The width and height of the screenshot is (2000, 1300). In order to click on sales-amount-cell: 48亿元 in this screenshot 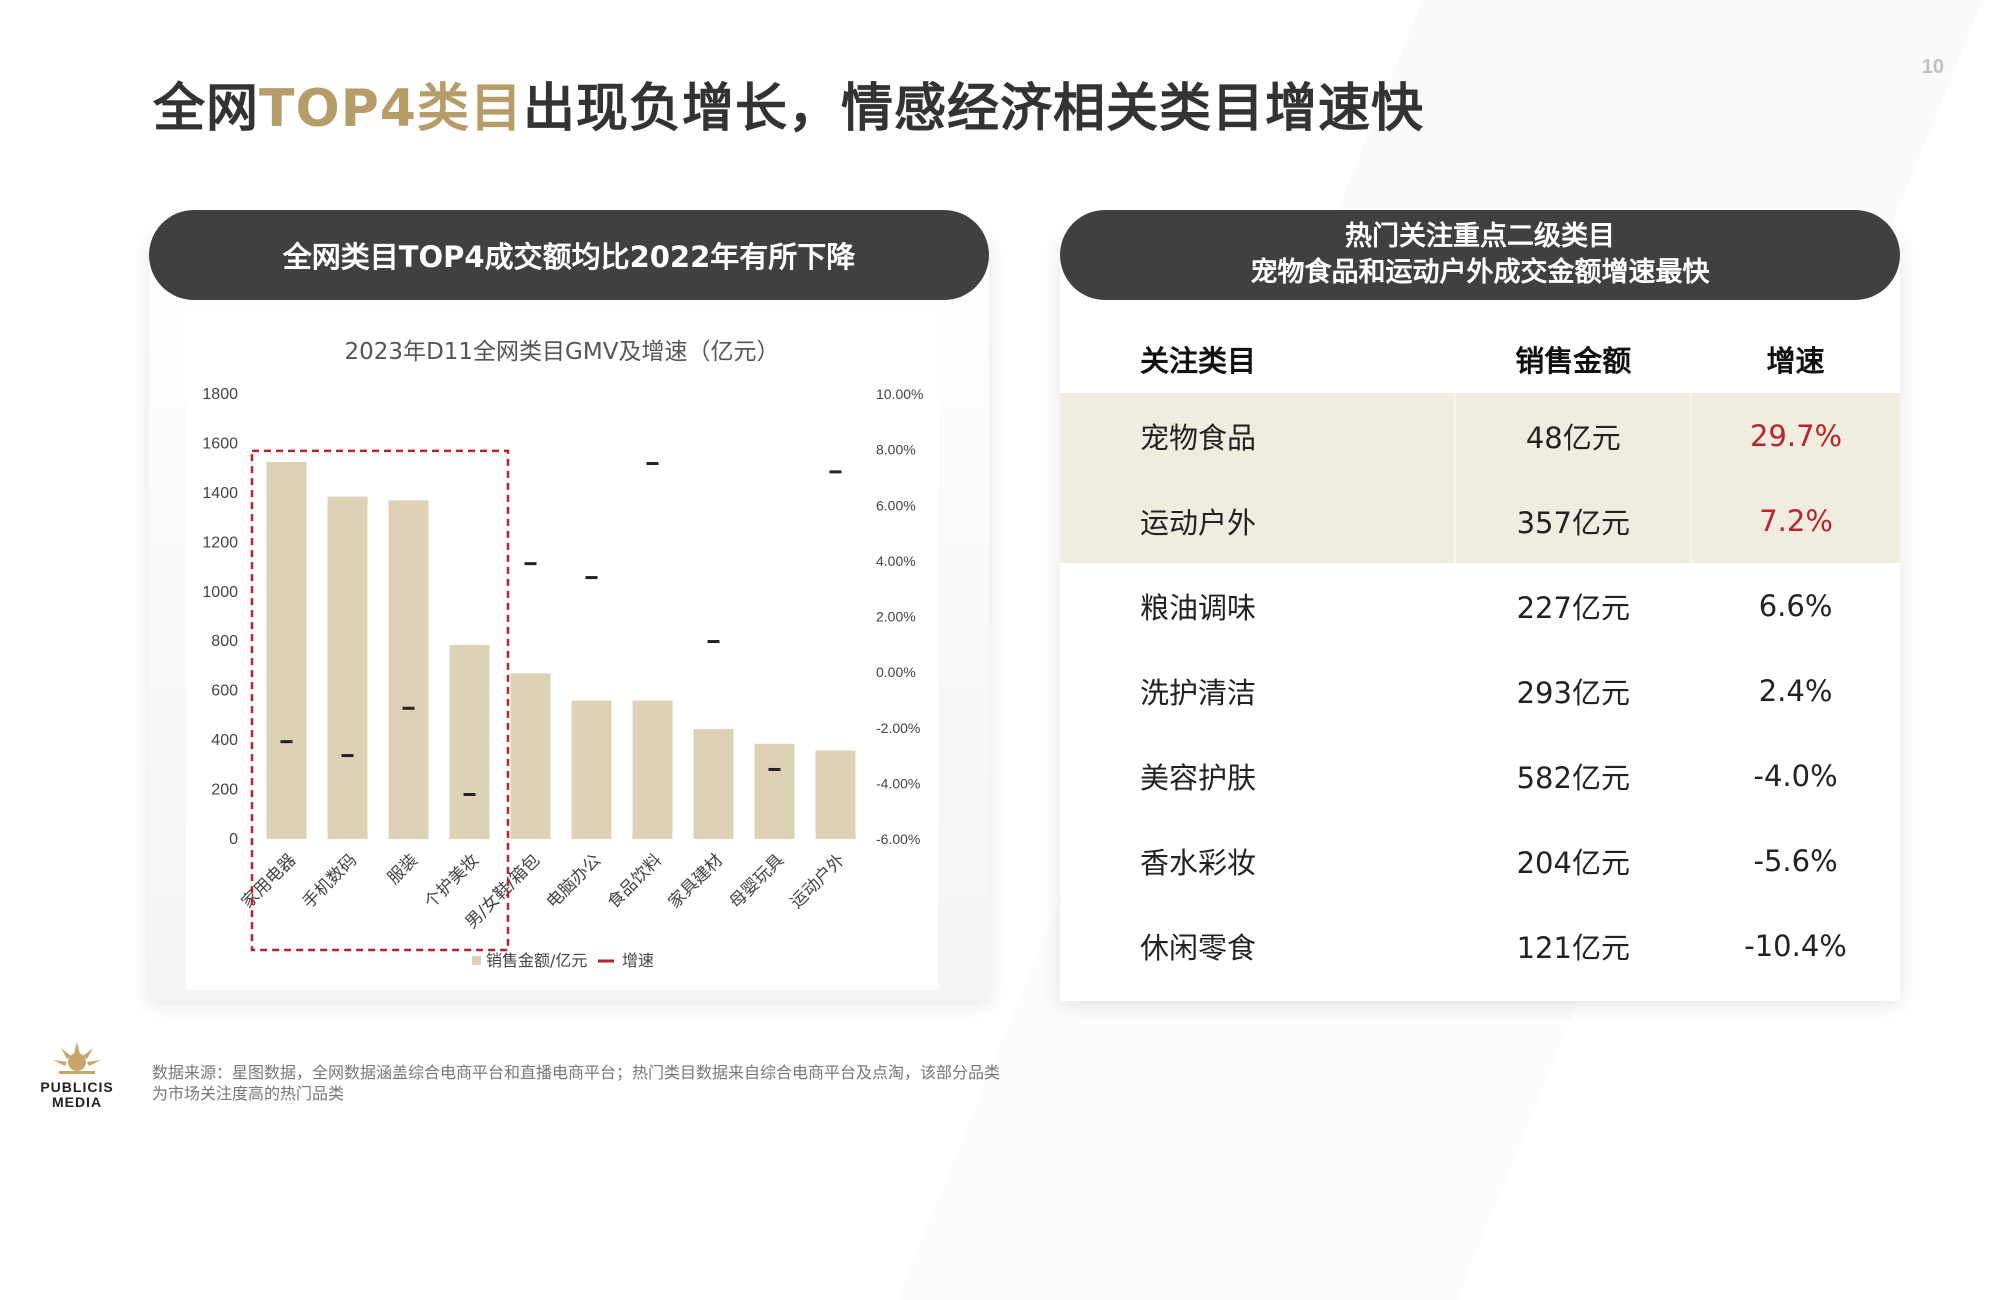, I will do `click(1573, 435)`.